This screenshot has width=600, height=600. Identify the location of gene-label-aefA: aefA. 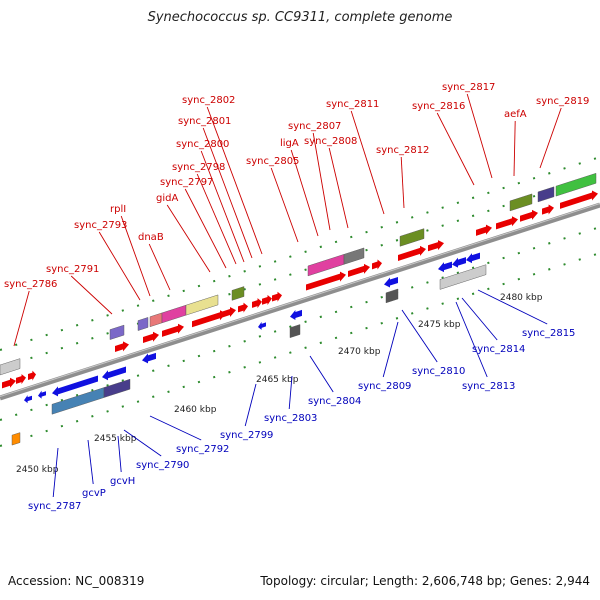
(515, 114).